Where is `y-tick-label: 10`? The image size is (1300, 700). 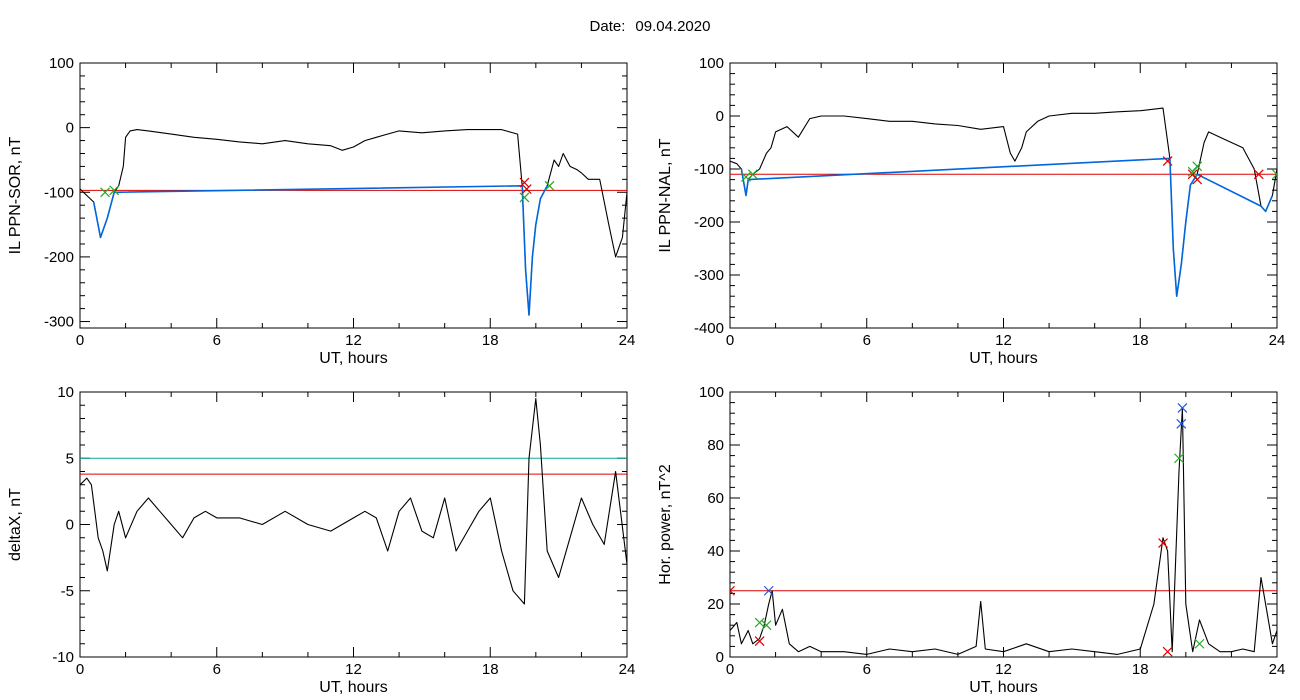
y-tick-label: 10 is located at coordinates (65, 392).